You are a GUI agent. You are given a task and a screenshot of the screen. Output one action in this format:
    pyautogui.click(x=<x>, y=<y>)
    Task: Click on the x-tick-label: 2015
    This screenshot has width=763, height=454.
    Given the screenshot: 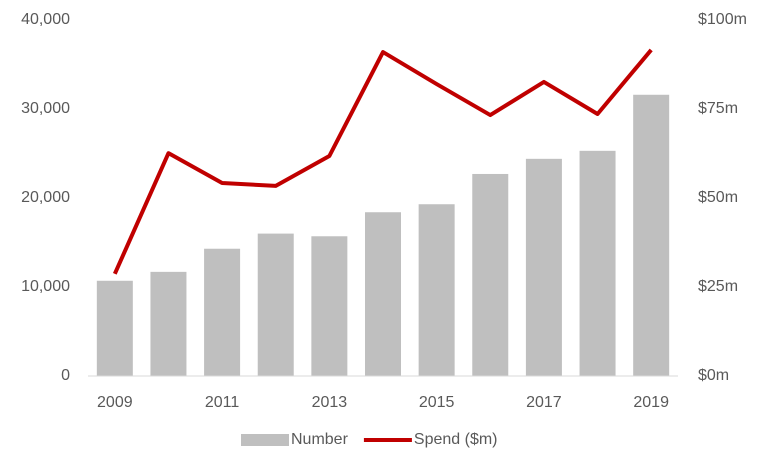 What is the action you would take?
    pyautogui.click(x=437, y=402)
    